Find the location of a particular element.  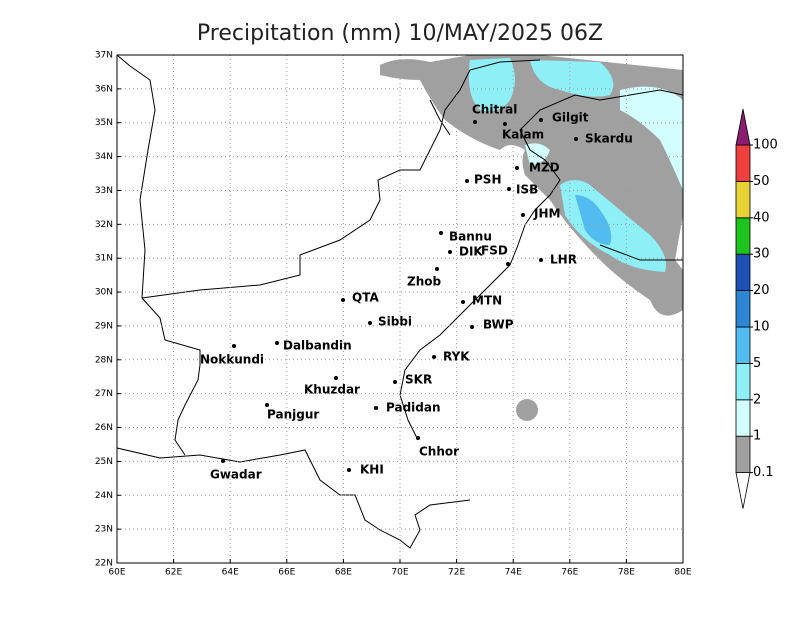

city-label: Chitral is located at coordinates (494, 110).